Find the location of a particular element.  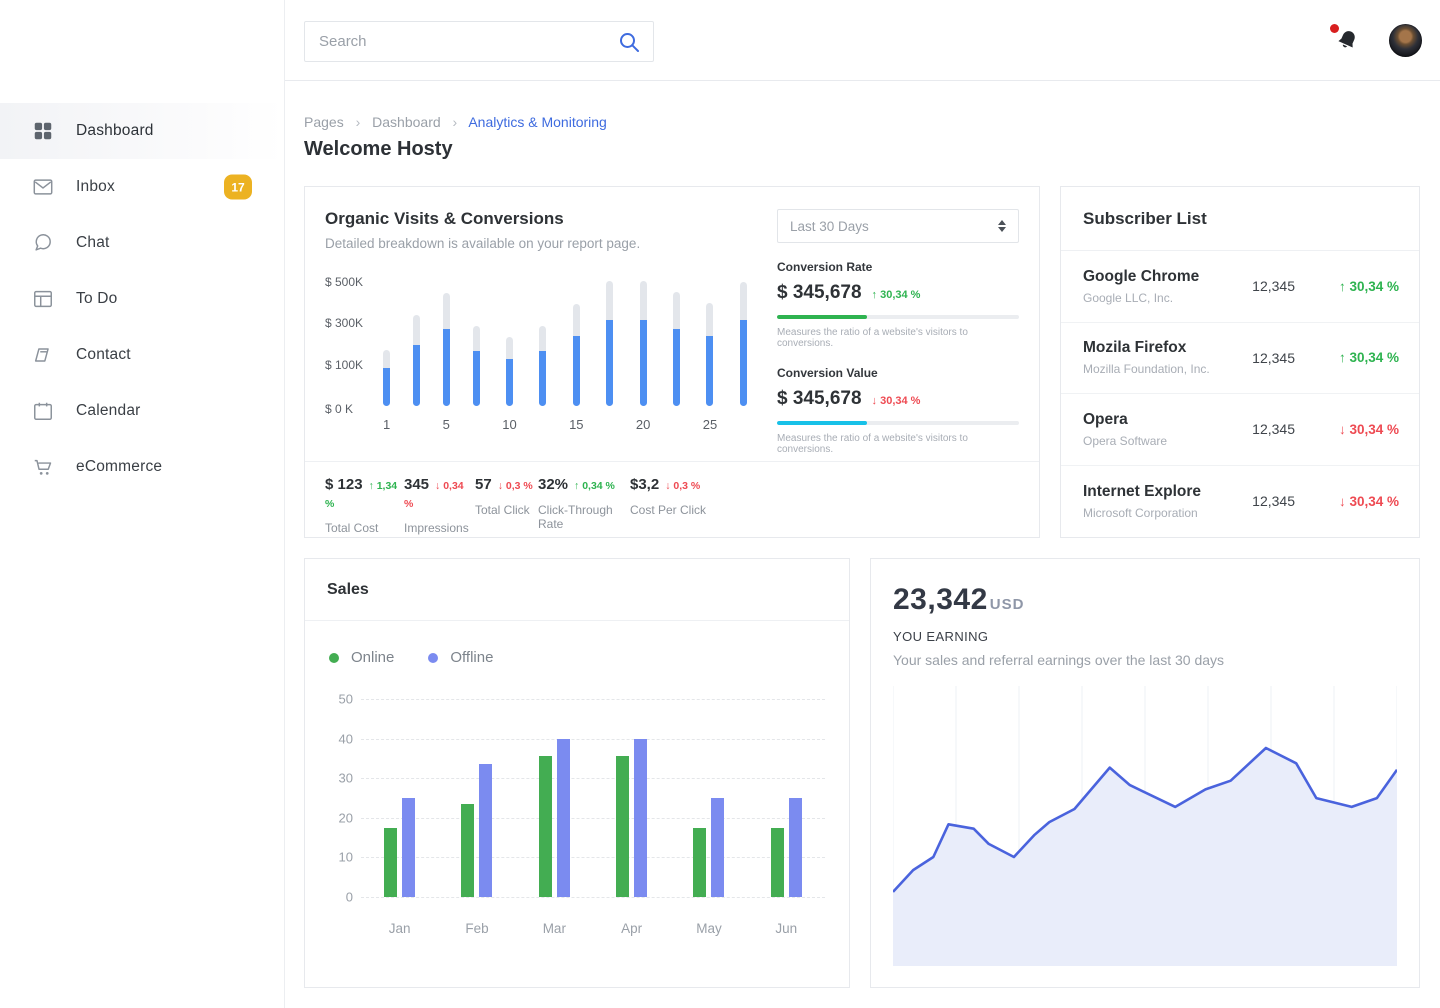

x-tick-label: Jun is located at coordinates (786, 928).